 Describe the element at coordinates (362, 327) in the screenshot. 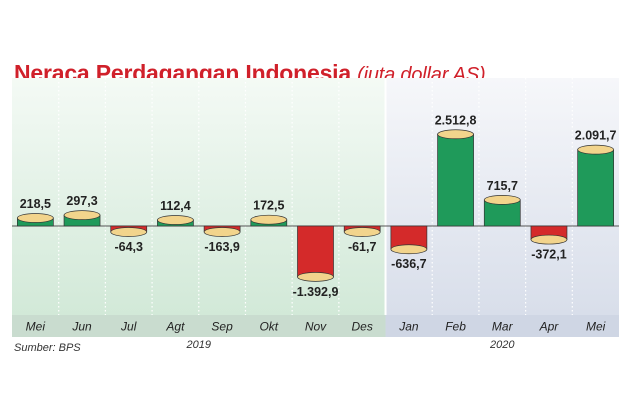

I see `category-tick-label: Des` at that location.